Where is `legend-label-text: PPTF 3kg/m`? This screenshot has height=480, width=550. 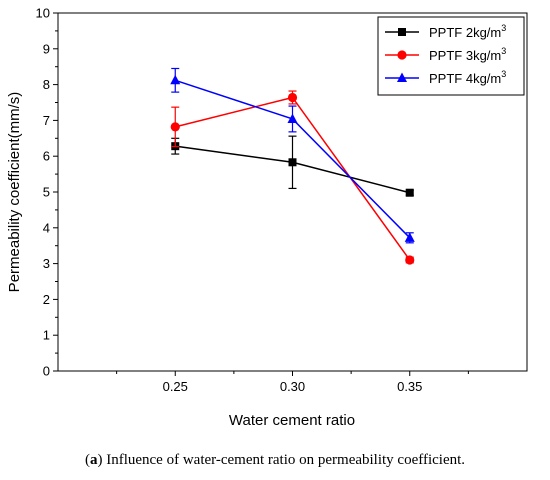
legend-label-text: PPTF 3kg/m is located at coordinates (465, 55).